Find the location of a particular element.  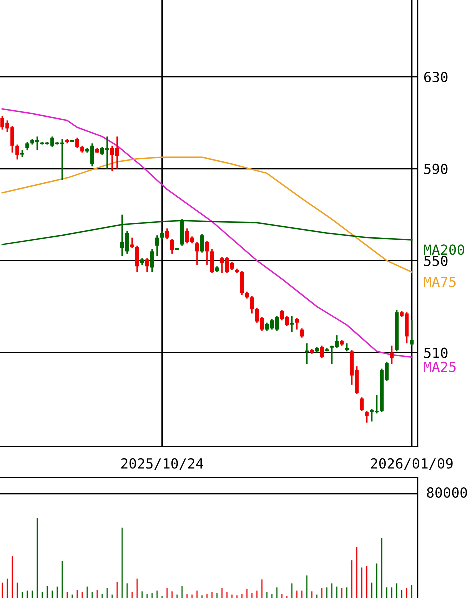

text: 80000 is located at coordinates (447, 493).